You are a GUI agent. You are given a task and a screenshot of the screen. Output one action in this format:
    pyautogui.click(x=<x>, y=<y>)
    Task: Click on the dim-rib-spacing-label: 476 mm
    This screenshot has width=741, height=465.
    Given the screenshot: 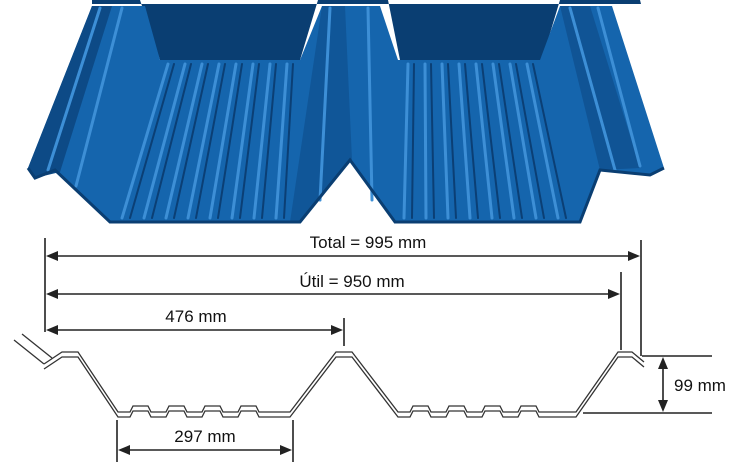 What is the action you would take?
    pyautogui.click(x=195, y=316)
    